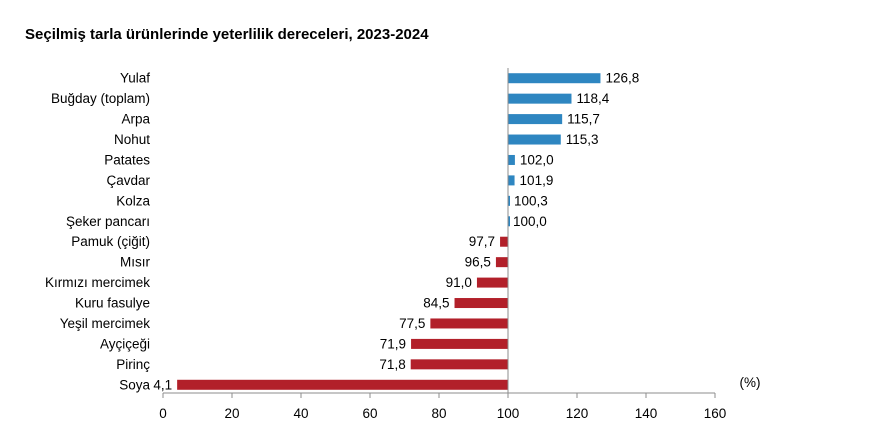 This screenshot has height=443, width=873. I want to click on data-label: 71,8, so click(392, 364).